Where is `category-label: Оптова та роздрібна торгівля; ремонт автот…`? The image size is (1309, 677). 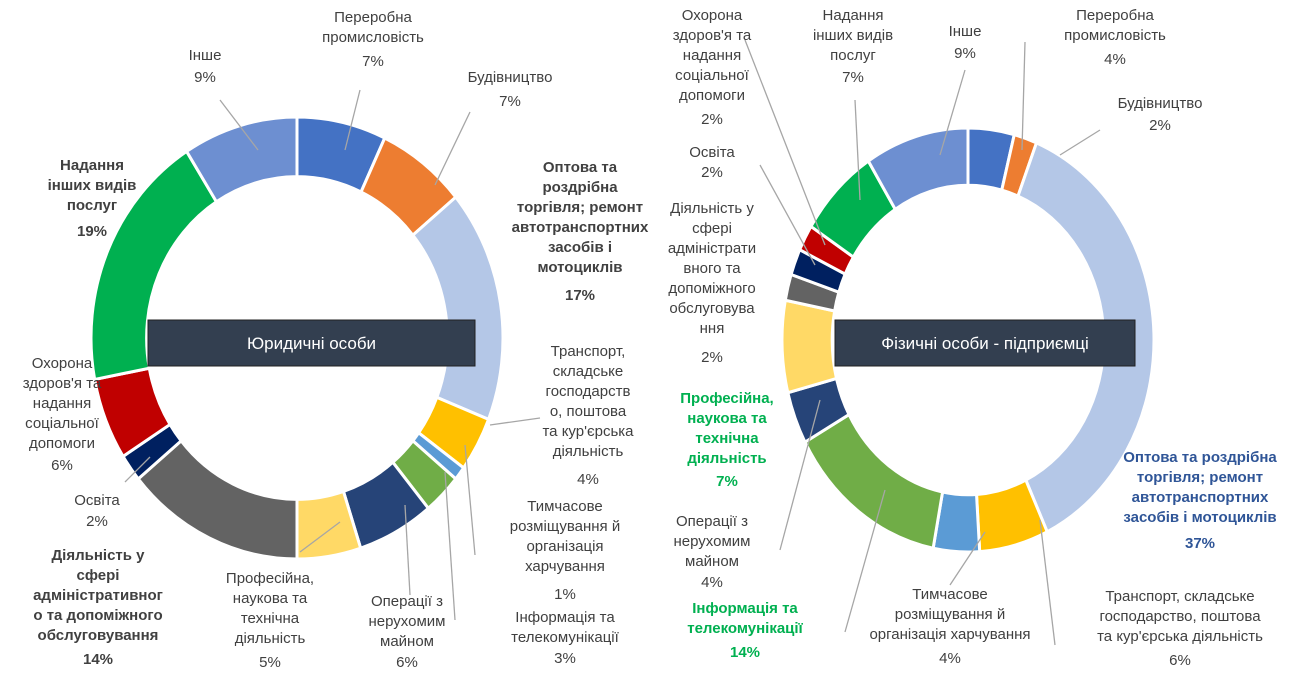
category-label: Оптова та роздрібна торгівля; ремонт автот… is located at coordinates (1200, 487).